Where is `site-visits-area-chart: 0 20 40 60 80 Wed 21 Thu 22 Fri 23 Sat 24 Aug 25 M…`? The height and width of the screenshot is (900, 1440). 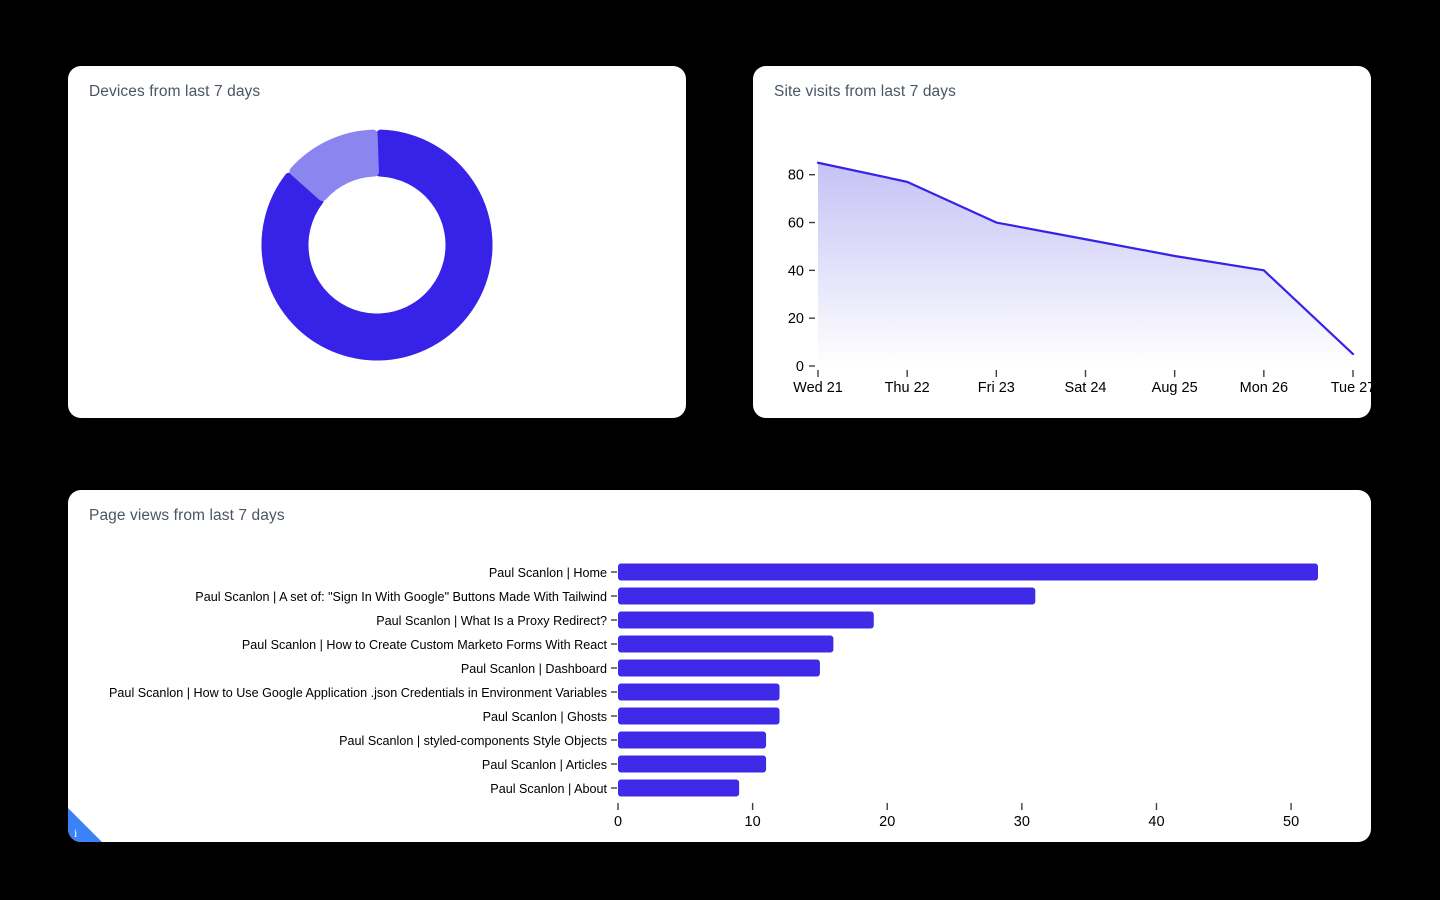
site-visits-area-chart: 0 20 40 60 80 Wed 21 Thu 22 Fri 23 Sat 24 Aug 25 M… is located at coordinates (1079, 278).